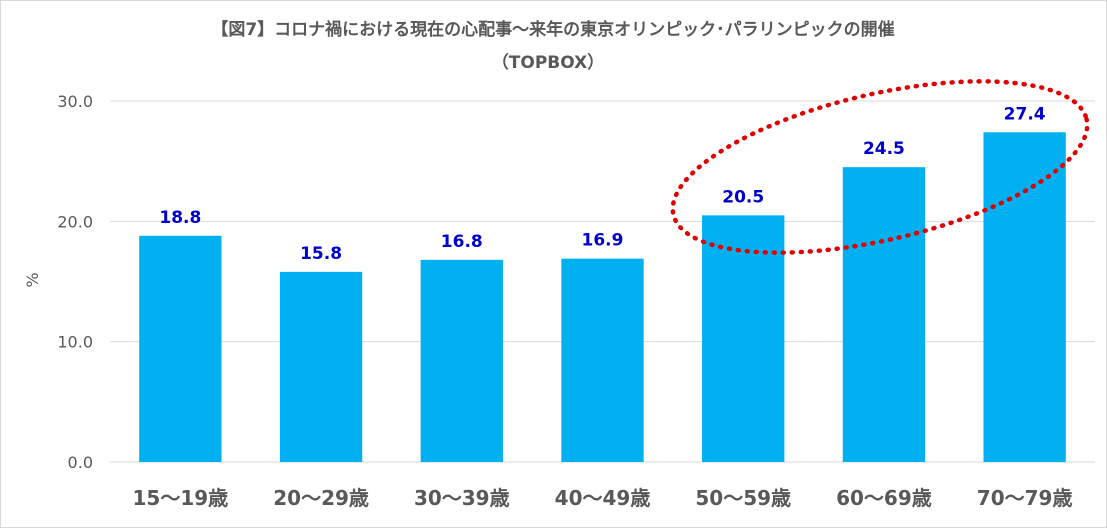  What do you see at coordinates (462, 498) in the screenshot?
I see `x-category-label: 30～39歳` at bounding box center [462, 498].